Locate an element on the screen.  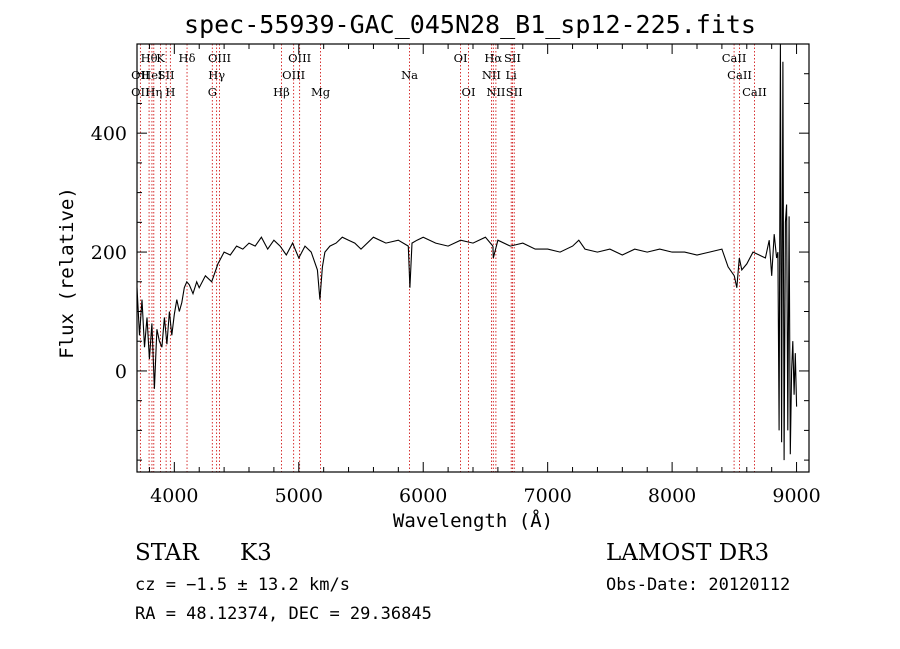
line-label: Hβ is located at coordinates (281, 92).